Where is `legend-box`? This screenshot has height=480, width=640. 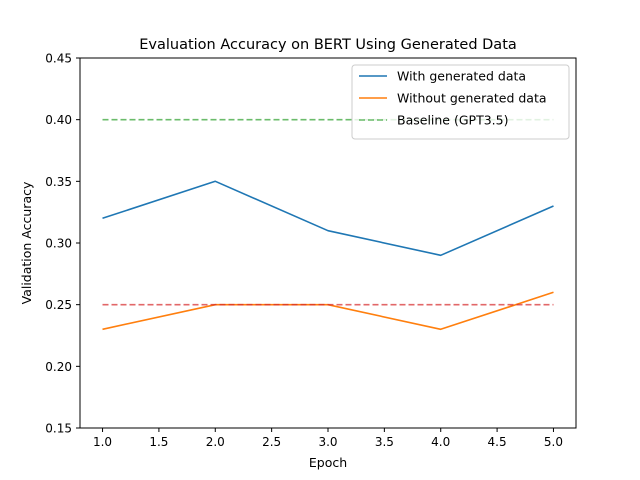 legend-box is located at coordinates (460, 102).